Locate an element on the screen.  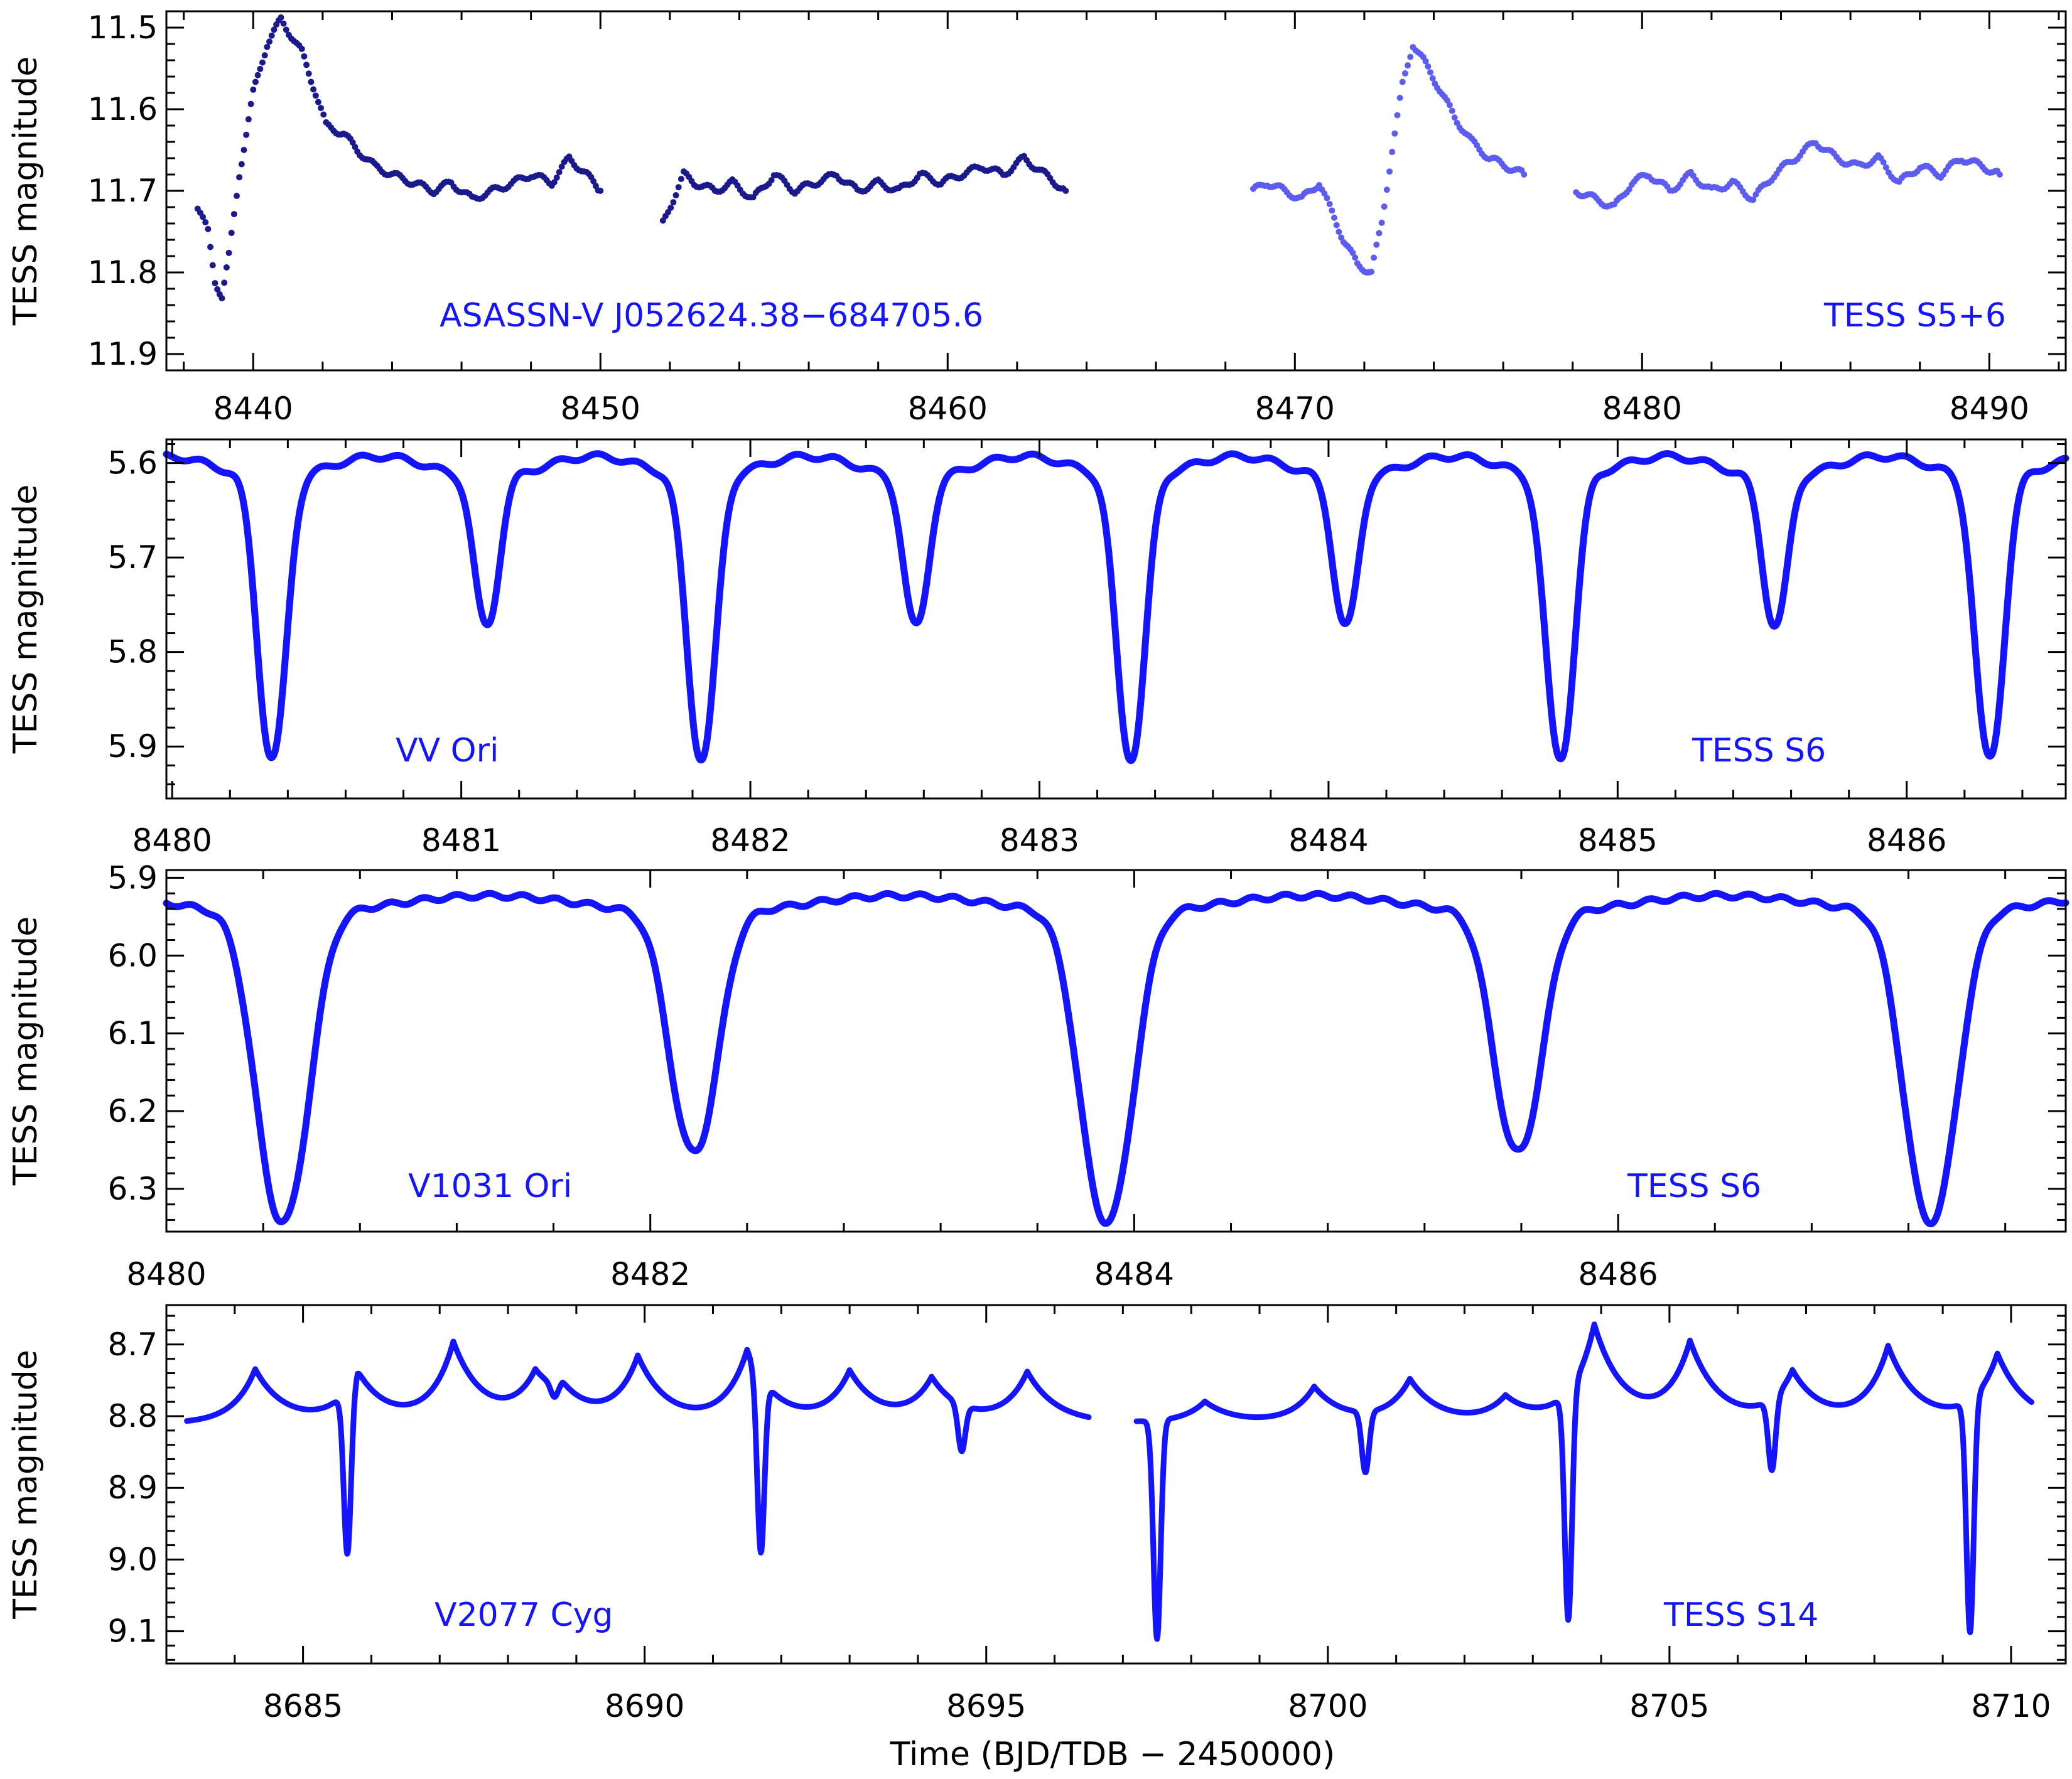
y-tick-label: 11.6 is located at coordinates (123, 109).